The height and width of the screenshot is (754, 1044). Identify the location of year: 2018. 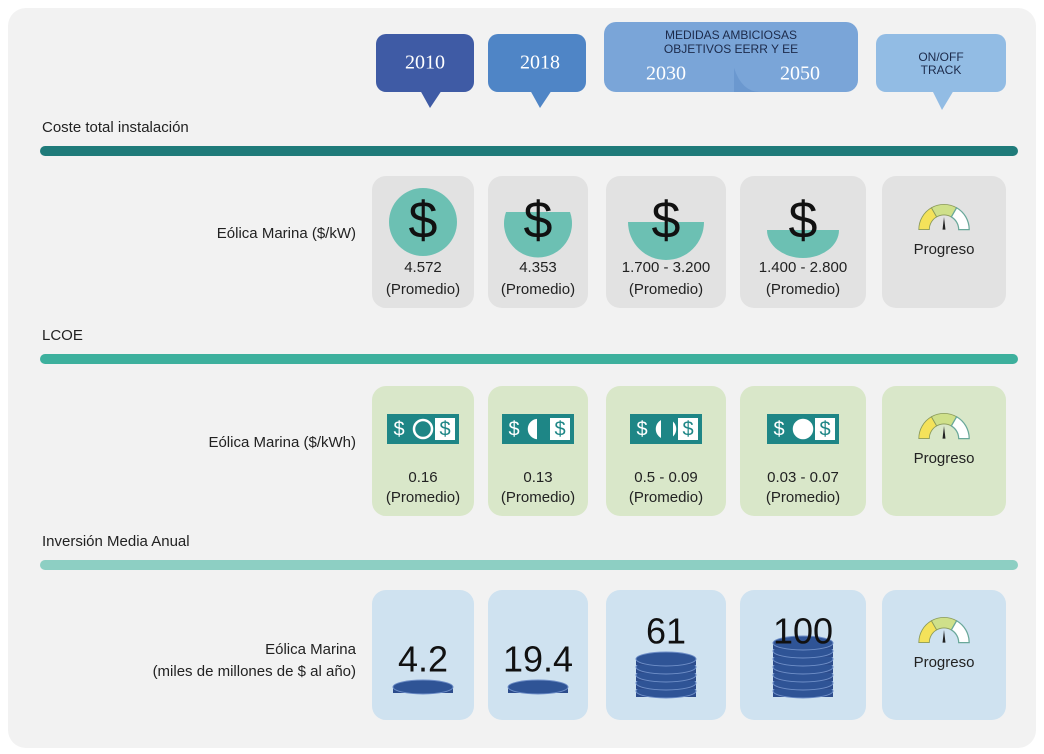
(540, 63).